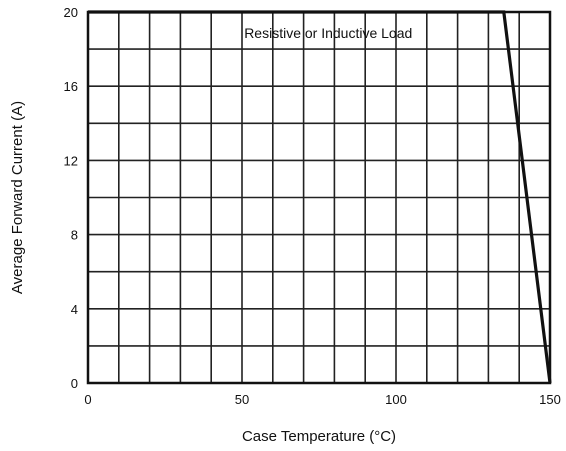  I want to click on y-tick-label: 20, so click(71, 12).